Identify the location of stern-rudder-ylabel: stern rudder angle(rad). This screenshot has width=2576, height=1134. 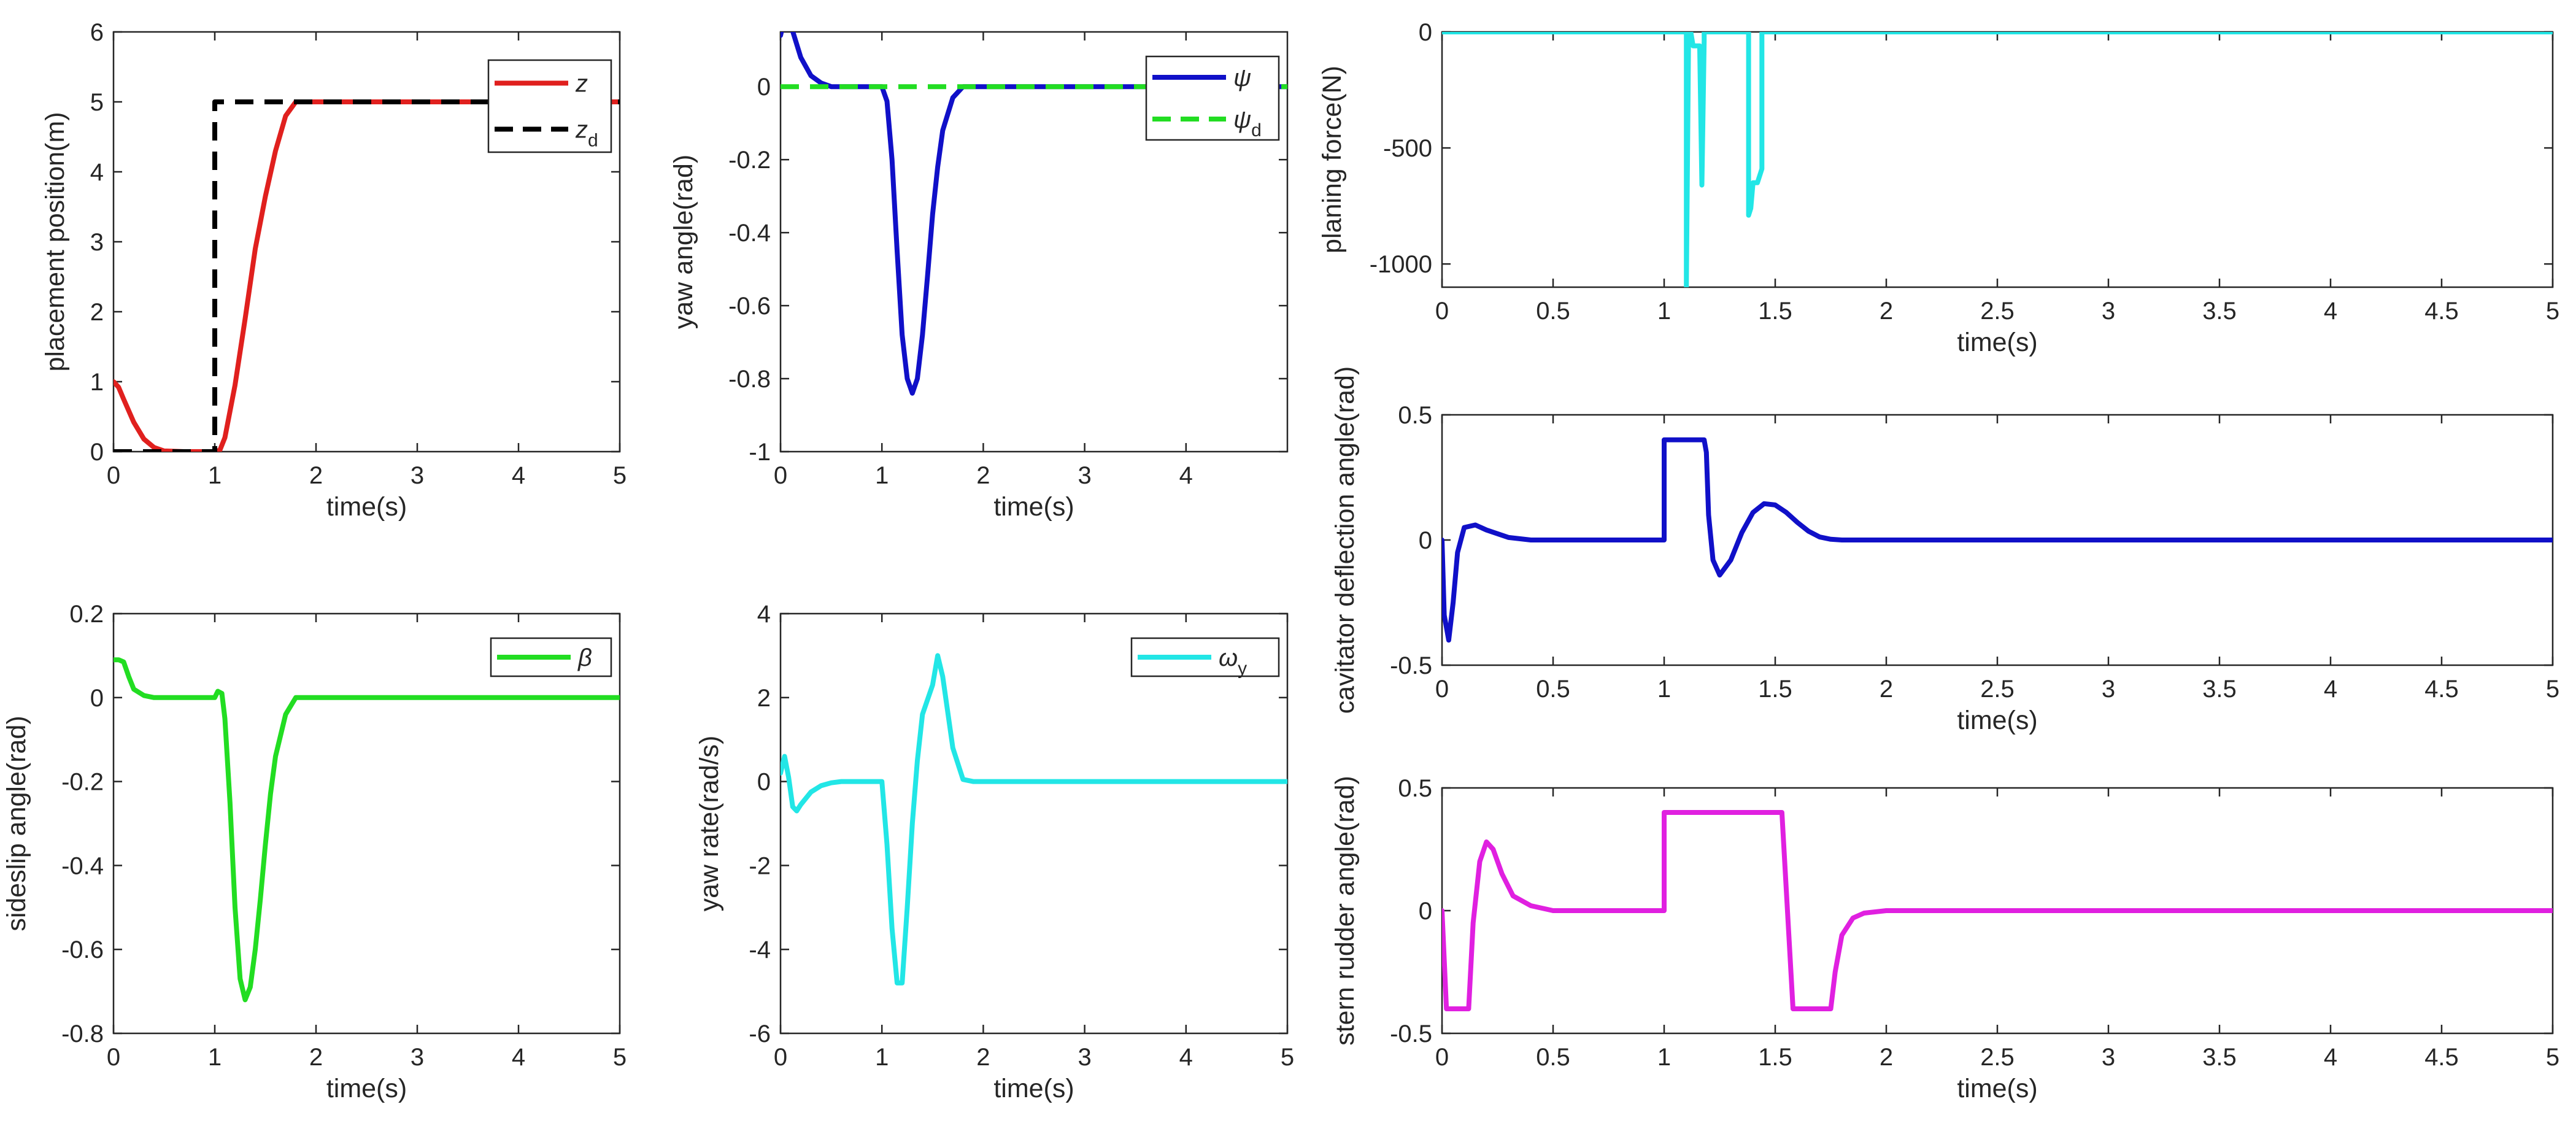
(1345, 911).